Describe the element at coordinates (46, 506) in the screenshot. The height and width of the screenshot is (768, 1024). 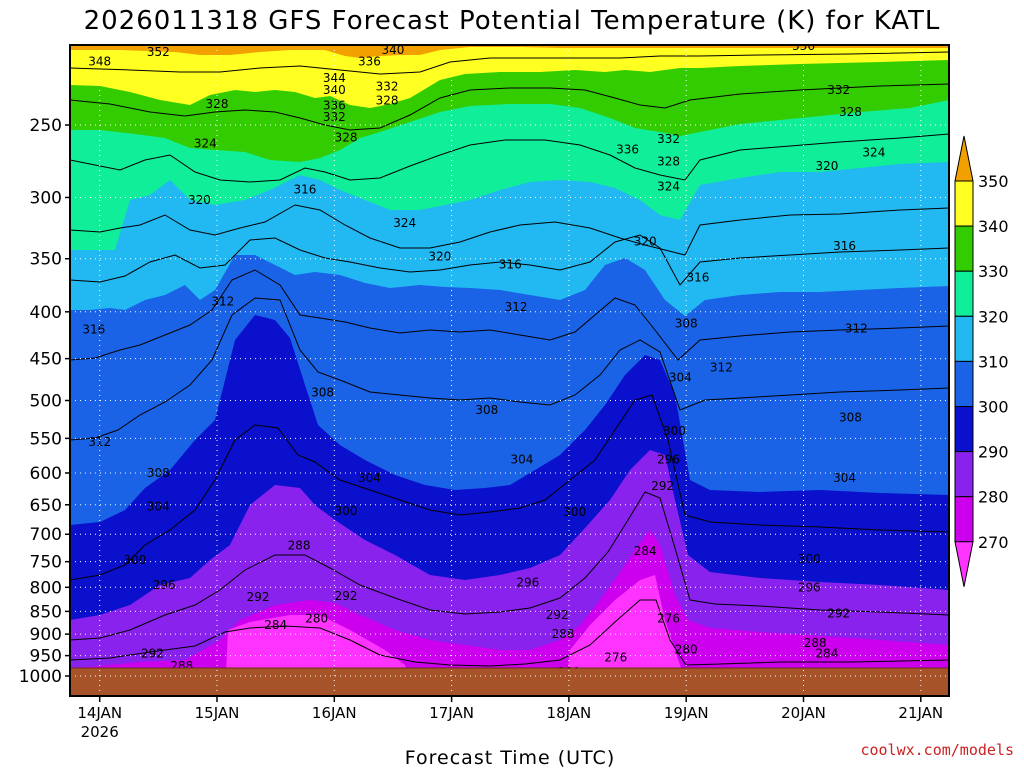
I see `y-tick-label: 650` at that location.